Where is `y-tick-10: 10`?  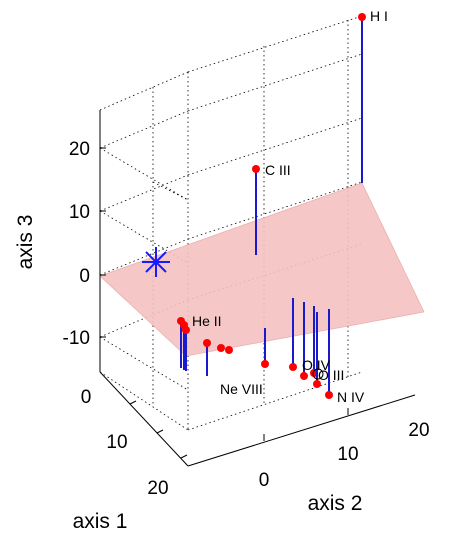 y-tick-10: 10 is located at coordinates (347, 454).